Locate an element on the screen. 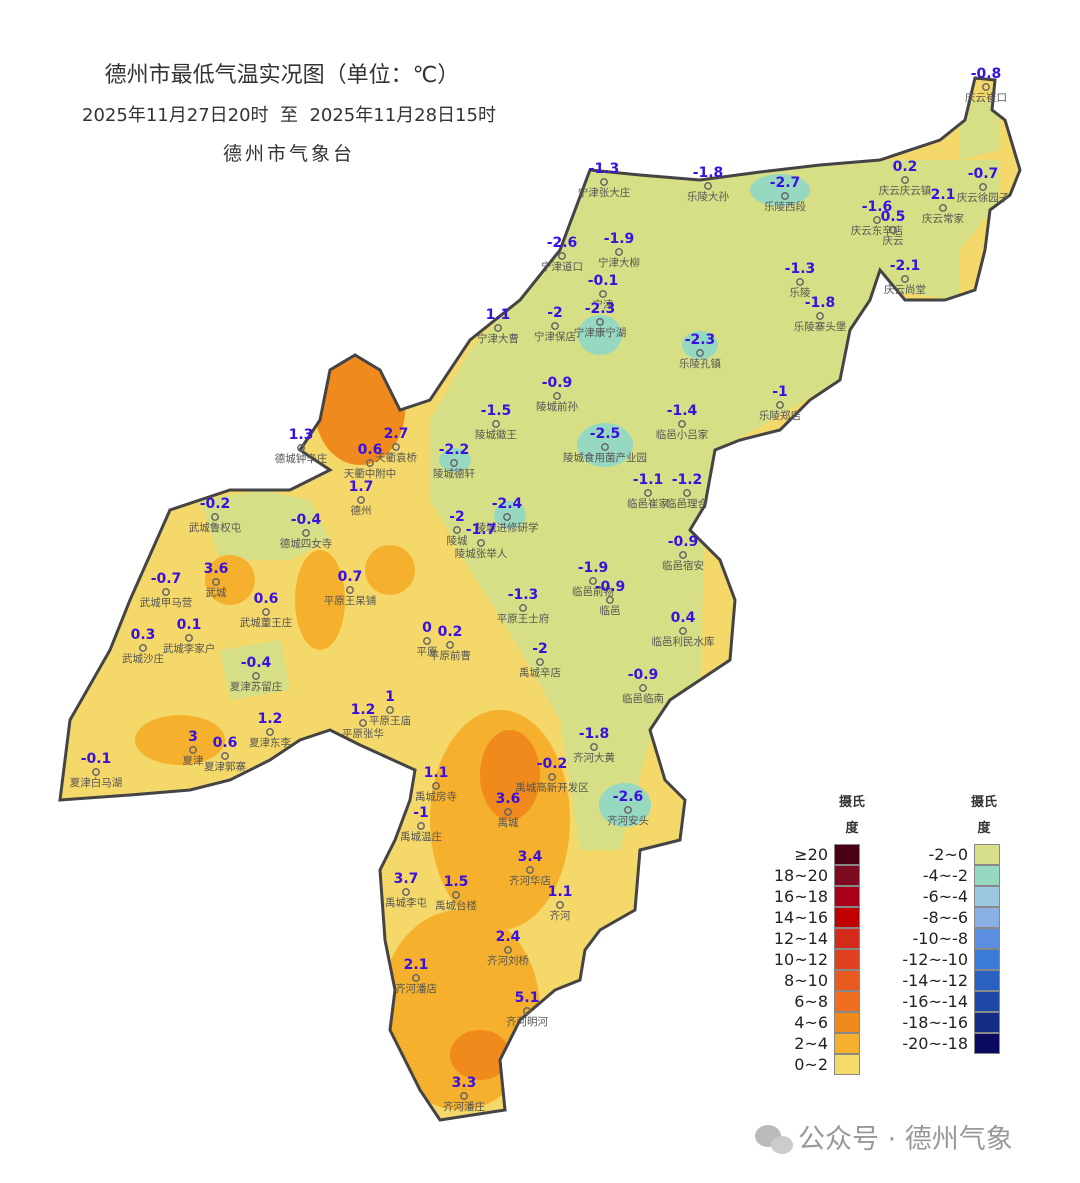 Image resolution: width=1080 pixels, height=1183 pixels. station-value: 3.7 is located at coordinates (406, 879).